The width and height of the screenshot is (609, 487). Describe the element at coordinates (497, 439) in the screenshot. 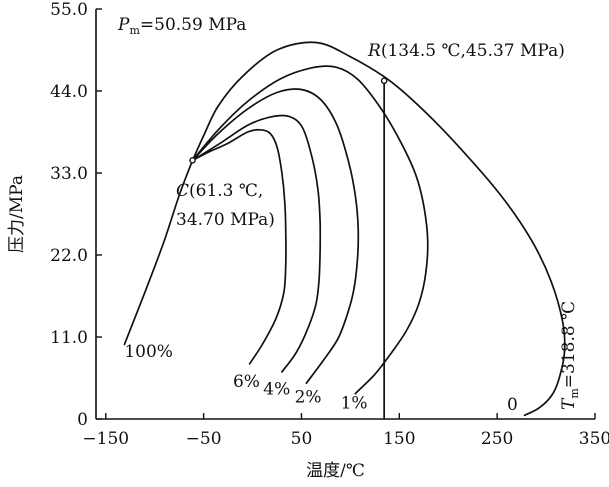

I see `x-tick-label: 250` at that location.